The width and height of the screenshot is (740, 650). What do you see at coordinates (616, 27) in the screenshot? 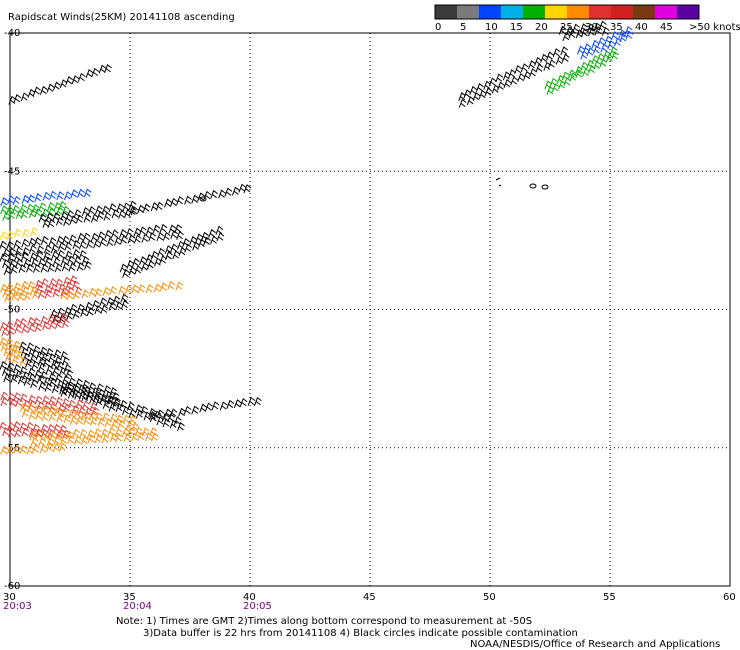
I see `legend-label: 35` at bounding box center [616, 27].